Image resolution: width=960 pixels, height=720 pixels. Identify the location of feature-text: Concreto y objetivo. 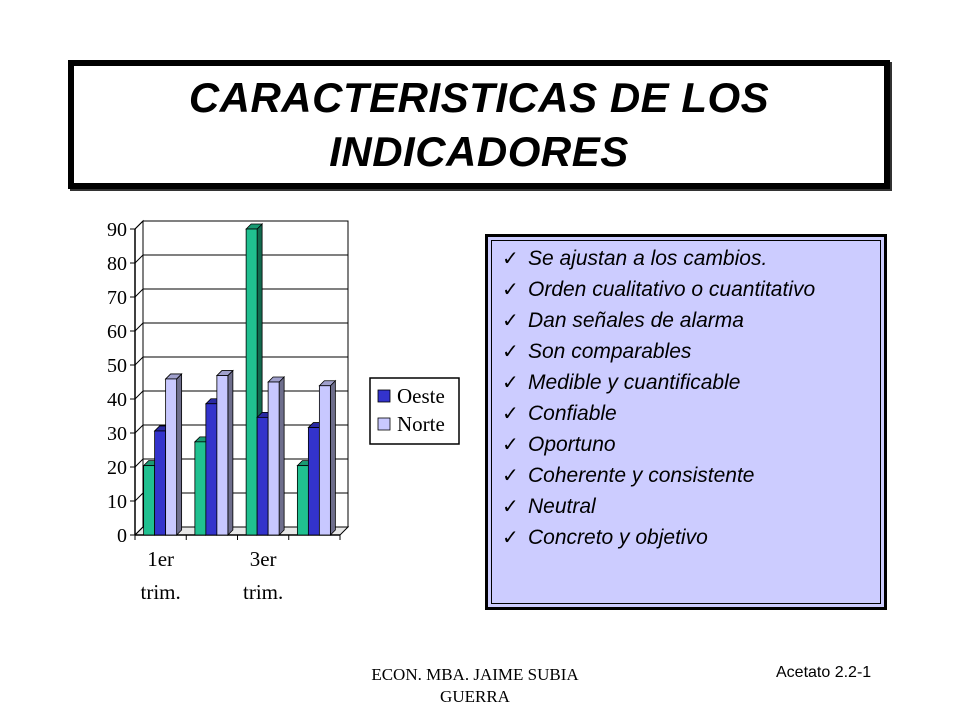
(618, 537).